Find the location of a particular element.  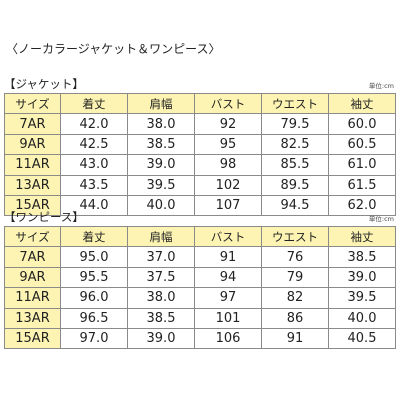

table-row: 7AR 42.0 38.0 92 79.5 60.0 is located at coordinates (200, 124).